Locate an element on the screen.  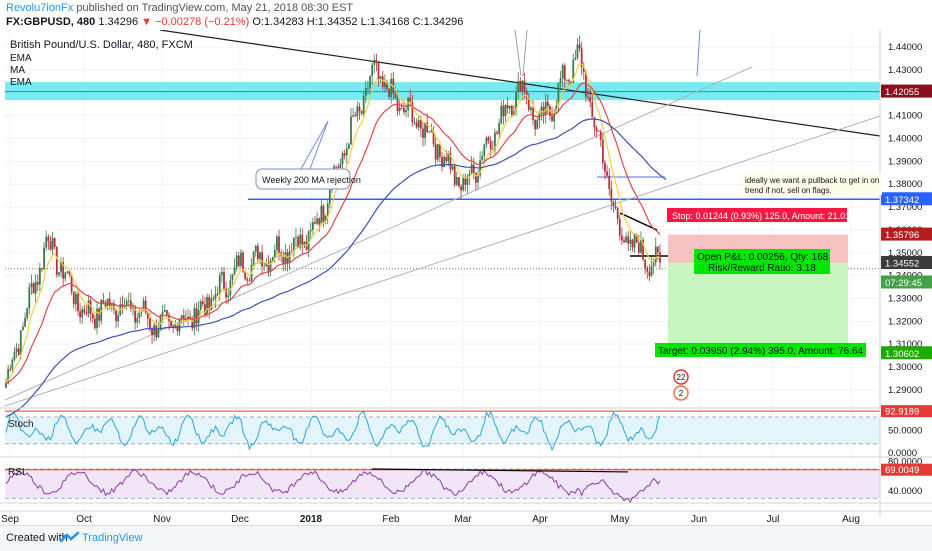
tradingview-logo-icon is located at coordinates (70, 537).